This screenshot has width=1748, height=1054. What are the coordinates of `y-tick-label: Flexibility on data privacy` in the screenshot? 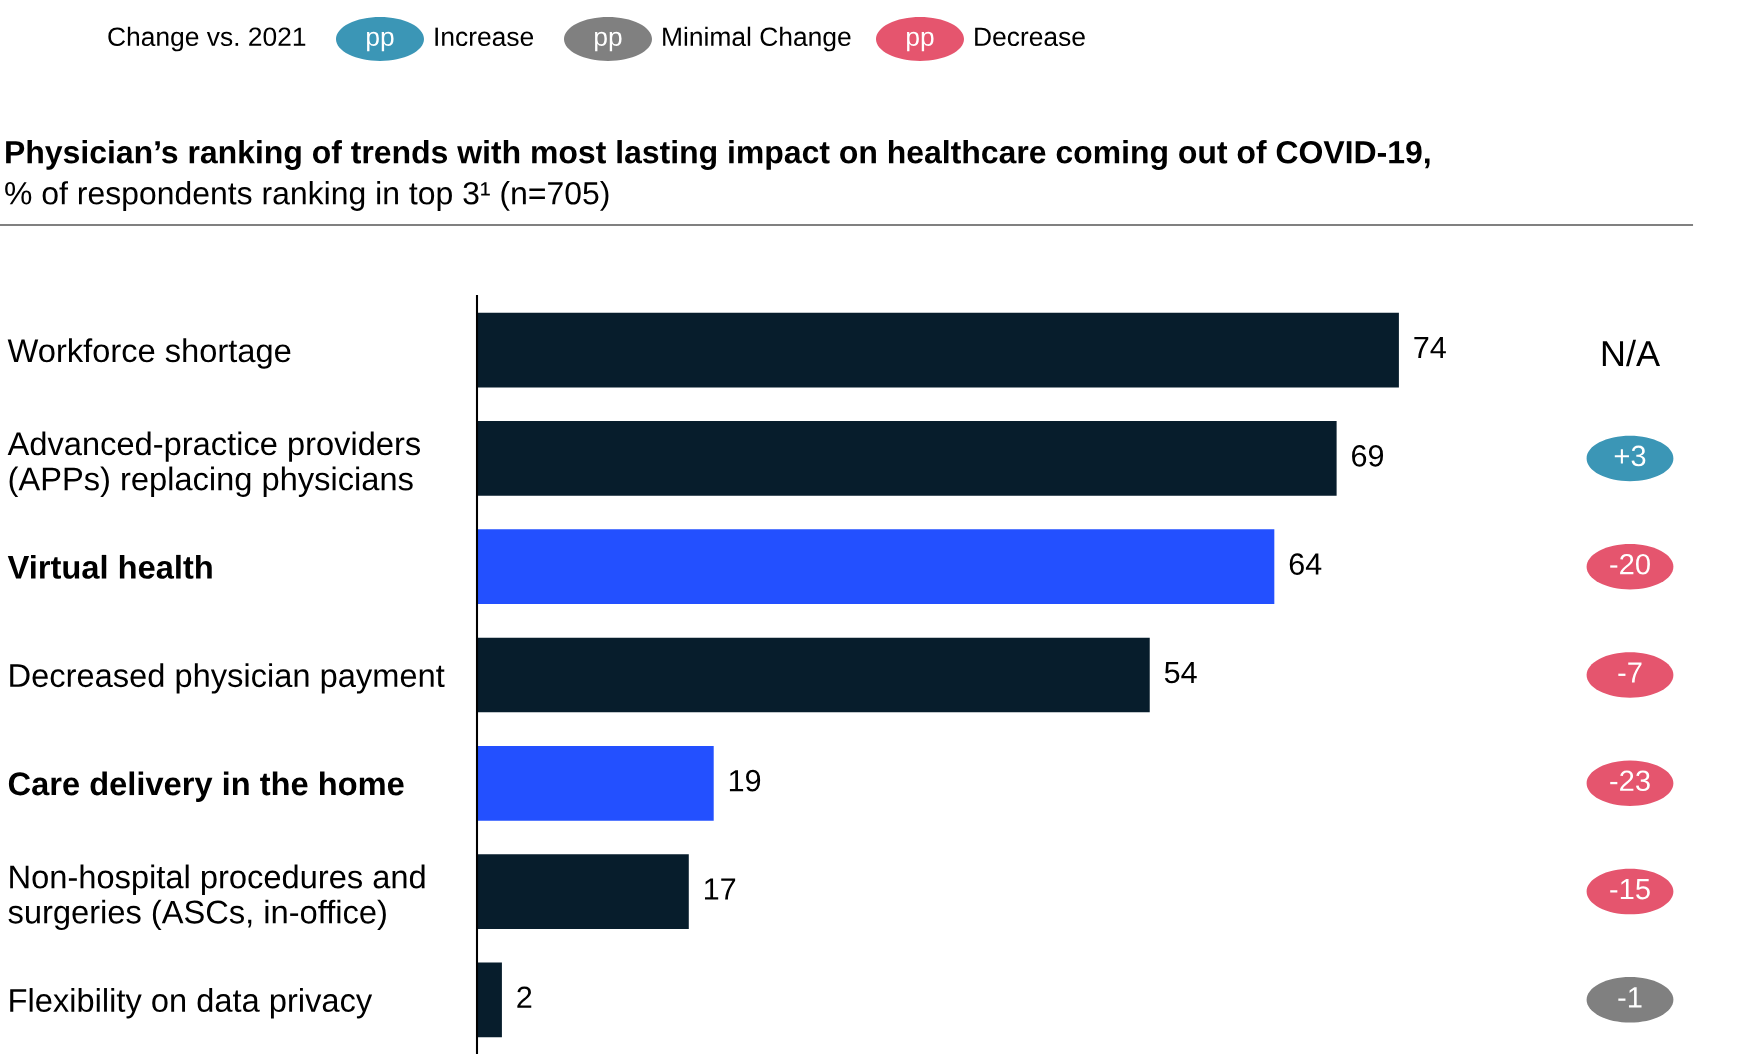 It's located at (191, 1003).